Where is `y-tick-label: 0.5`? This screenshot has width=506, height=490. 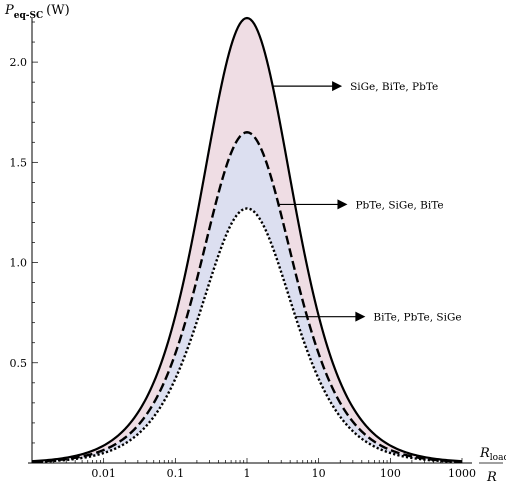
y-tick-label: 0.5 is located at coordinates (19, 363).